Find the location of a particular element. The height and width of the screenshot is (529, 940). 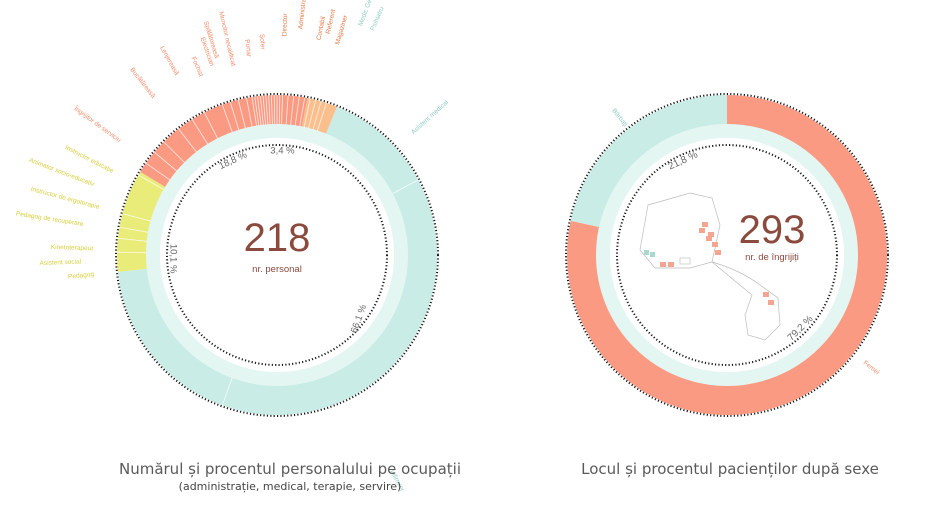

label-femei: Femei is located at coordinates (871, 368).